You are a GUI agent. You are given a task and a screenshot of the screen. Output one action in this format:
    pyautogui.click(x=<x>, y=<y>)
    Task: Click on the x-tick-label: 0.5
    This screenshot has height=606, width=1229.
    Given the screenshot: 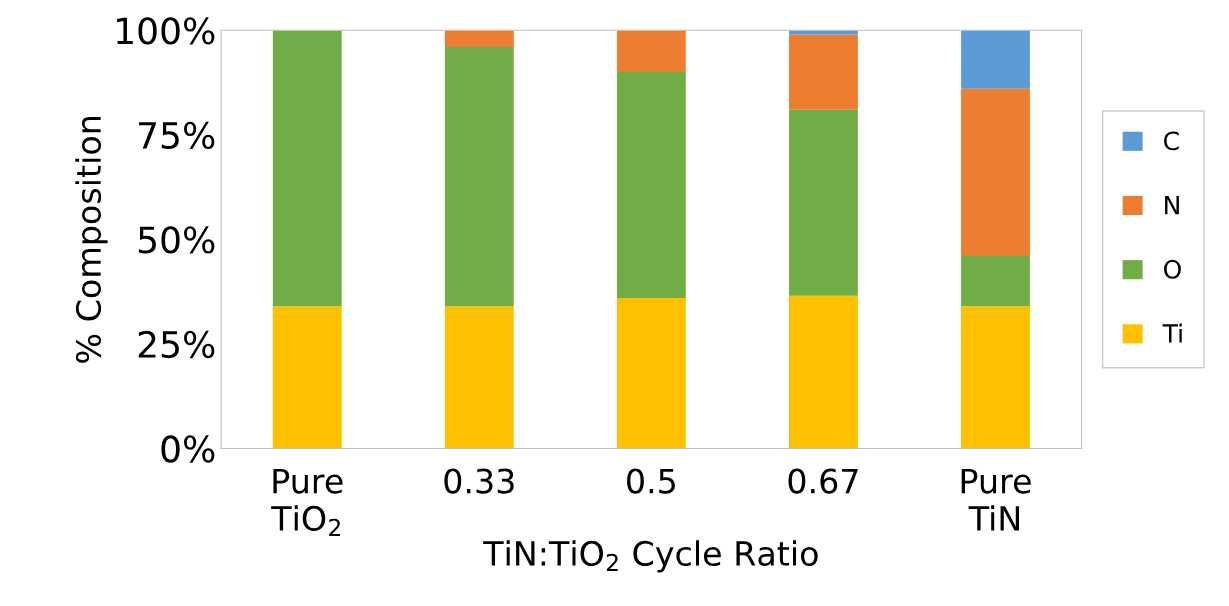 What is the action you would take?
    pyautogui.click(x=651, y=481)
    